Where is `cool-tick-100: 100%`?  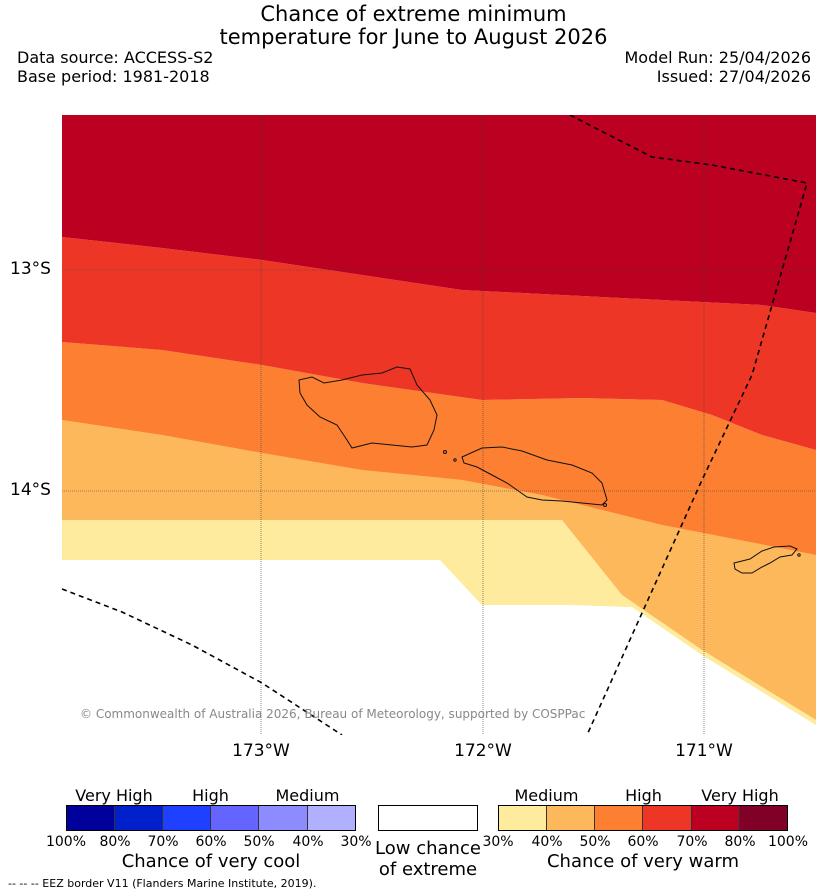
cool-tick-100: 100% is located at coordinates (66, 842).